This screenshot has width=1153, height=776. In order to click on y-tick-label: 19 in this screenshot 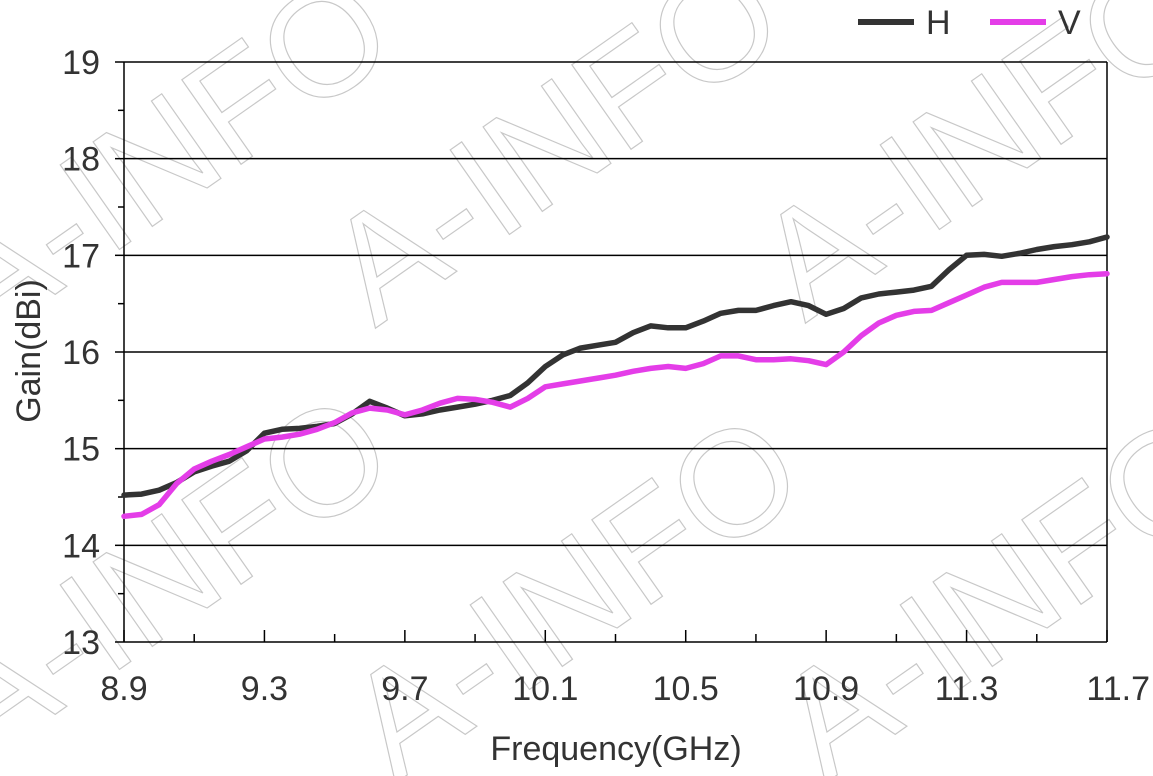, I will do `click(81, 63)`.